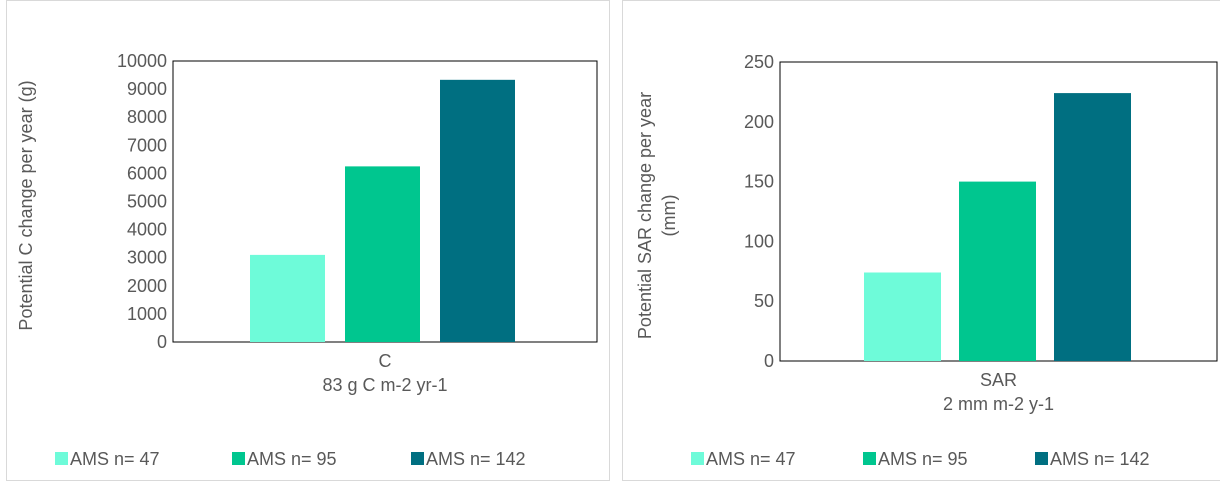  What do you see at coordinates (147, 89) in the screenshot?
I see `y-tick-label: 9000` at bounding box center [147, 89].